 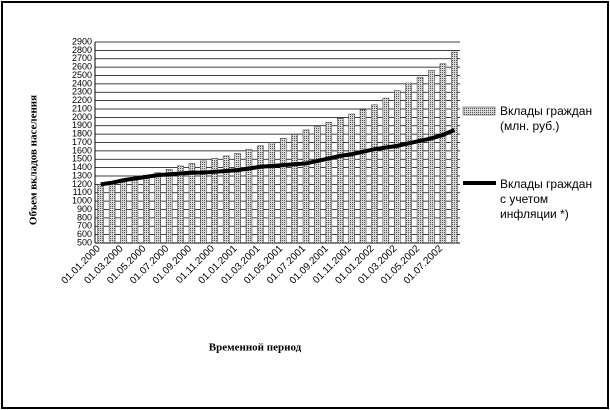 I want to click on y-tick-label: 2900, so click(x=82, y=41).